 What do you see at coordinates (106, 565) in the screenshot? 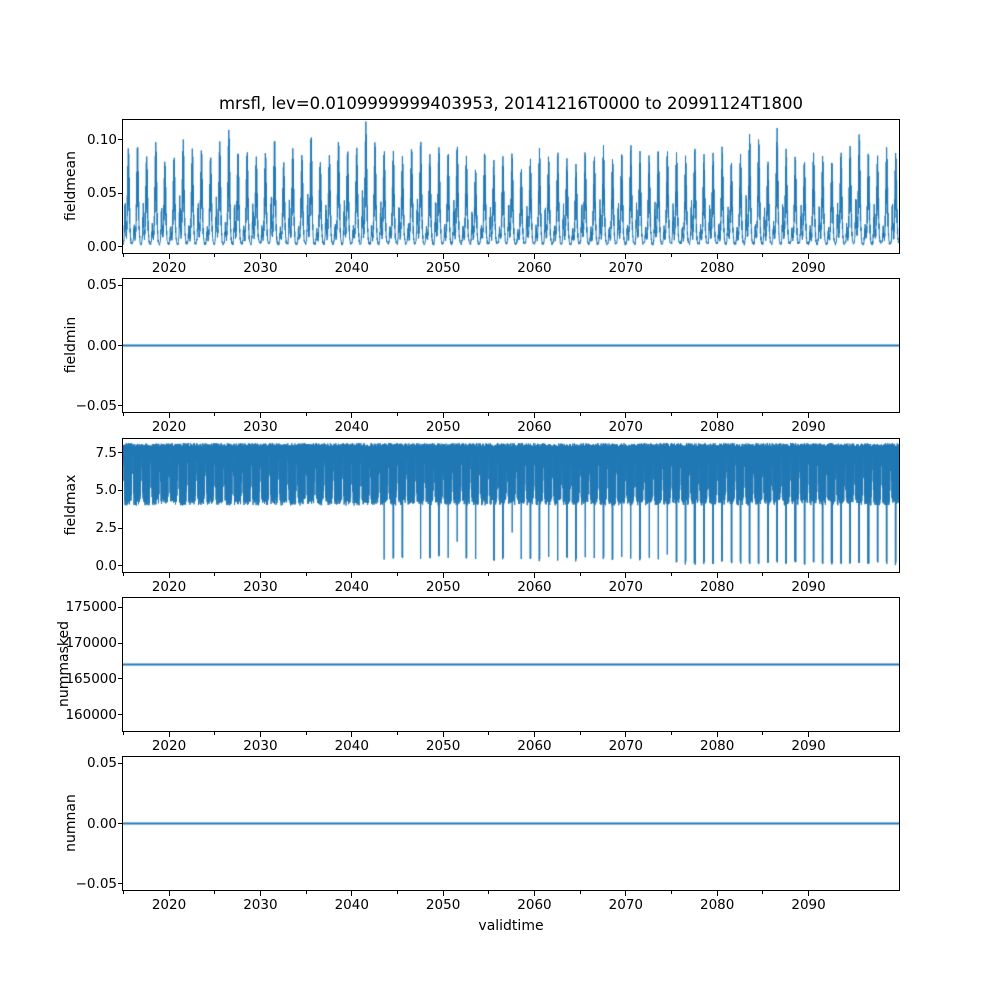
I see `y-tick-label: 0.0` at bounding box center [106, 565].